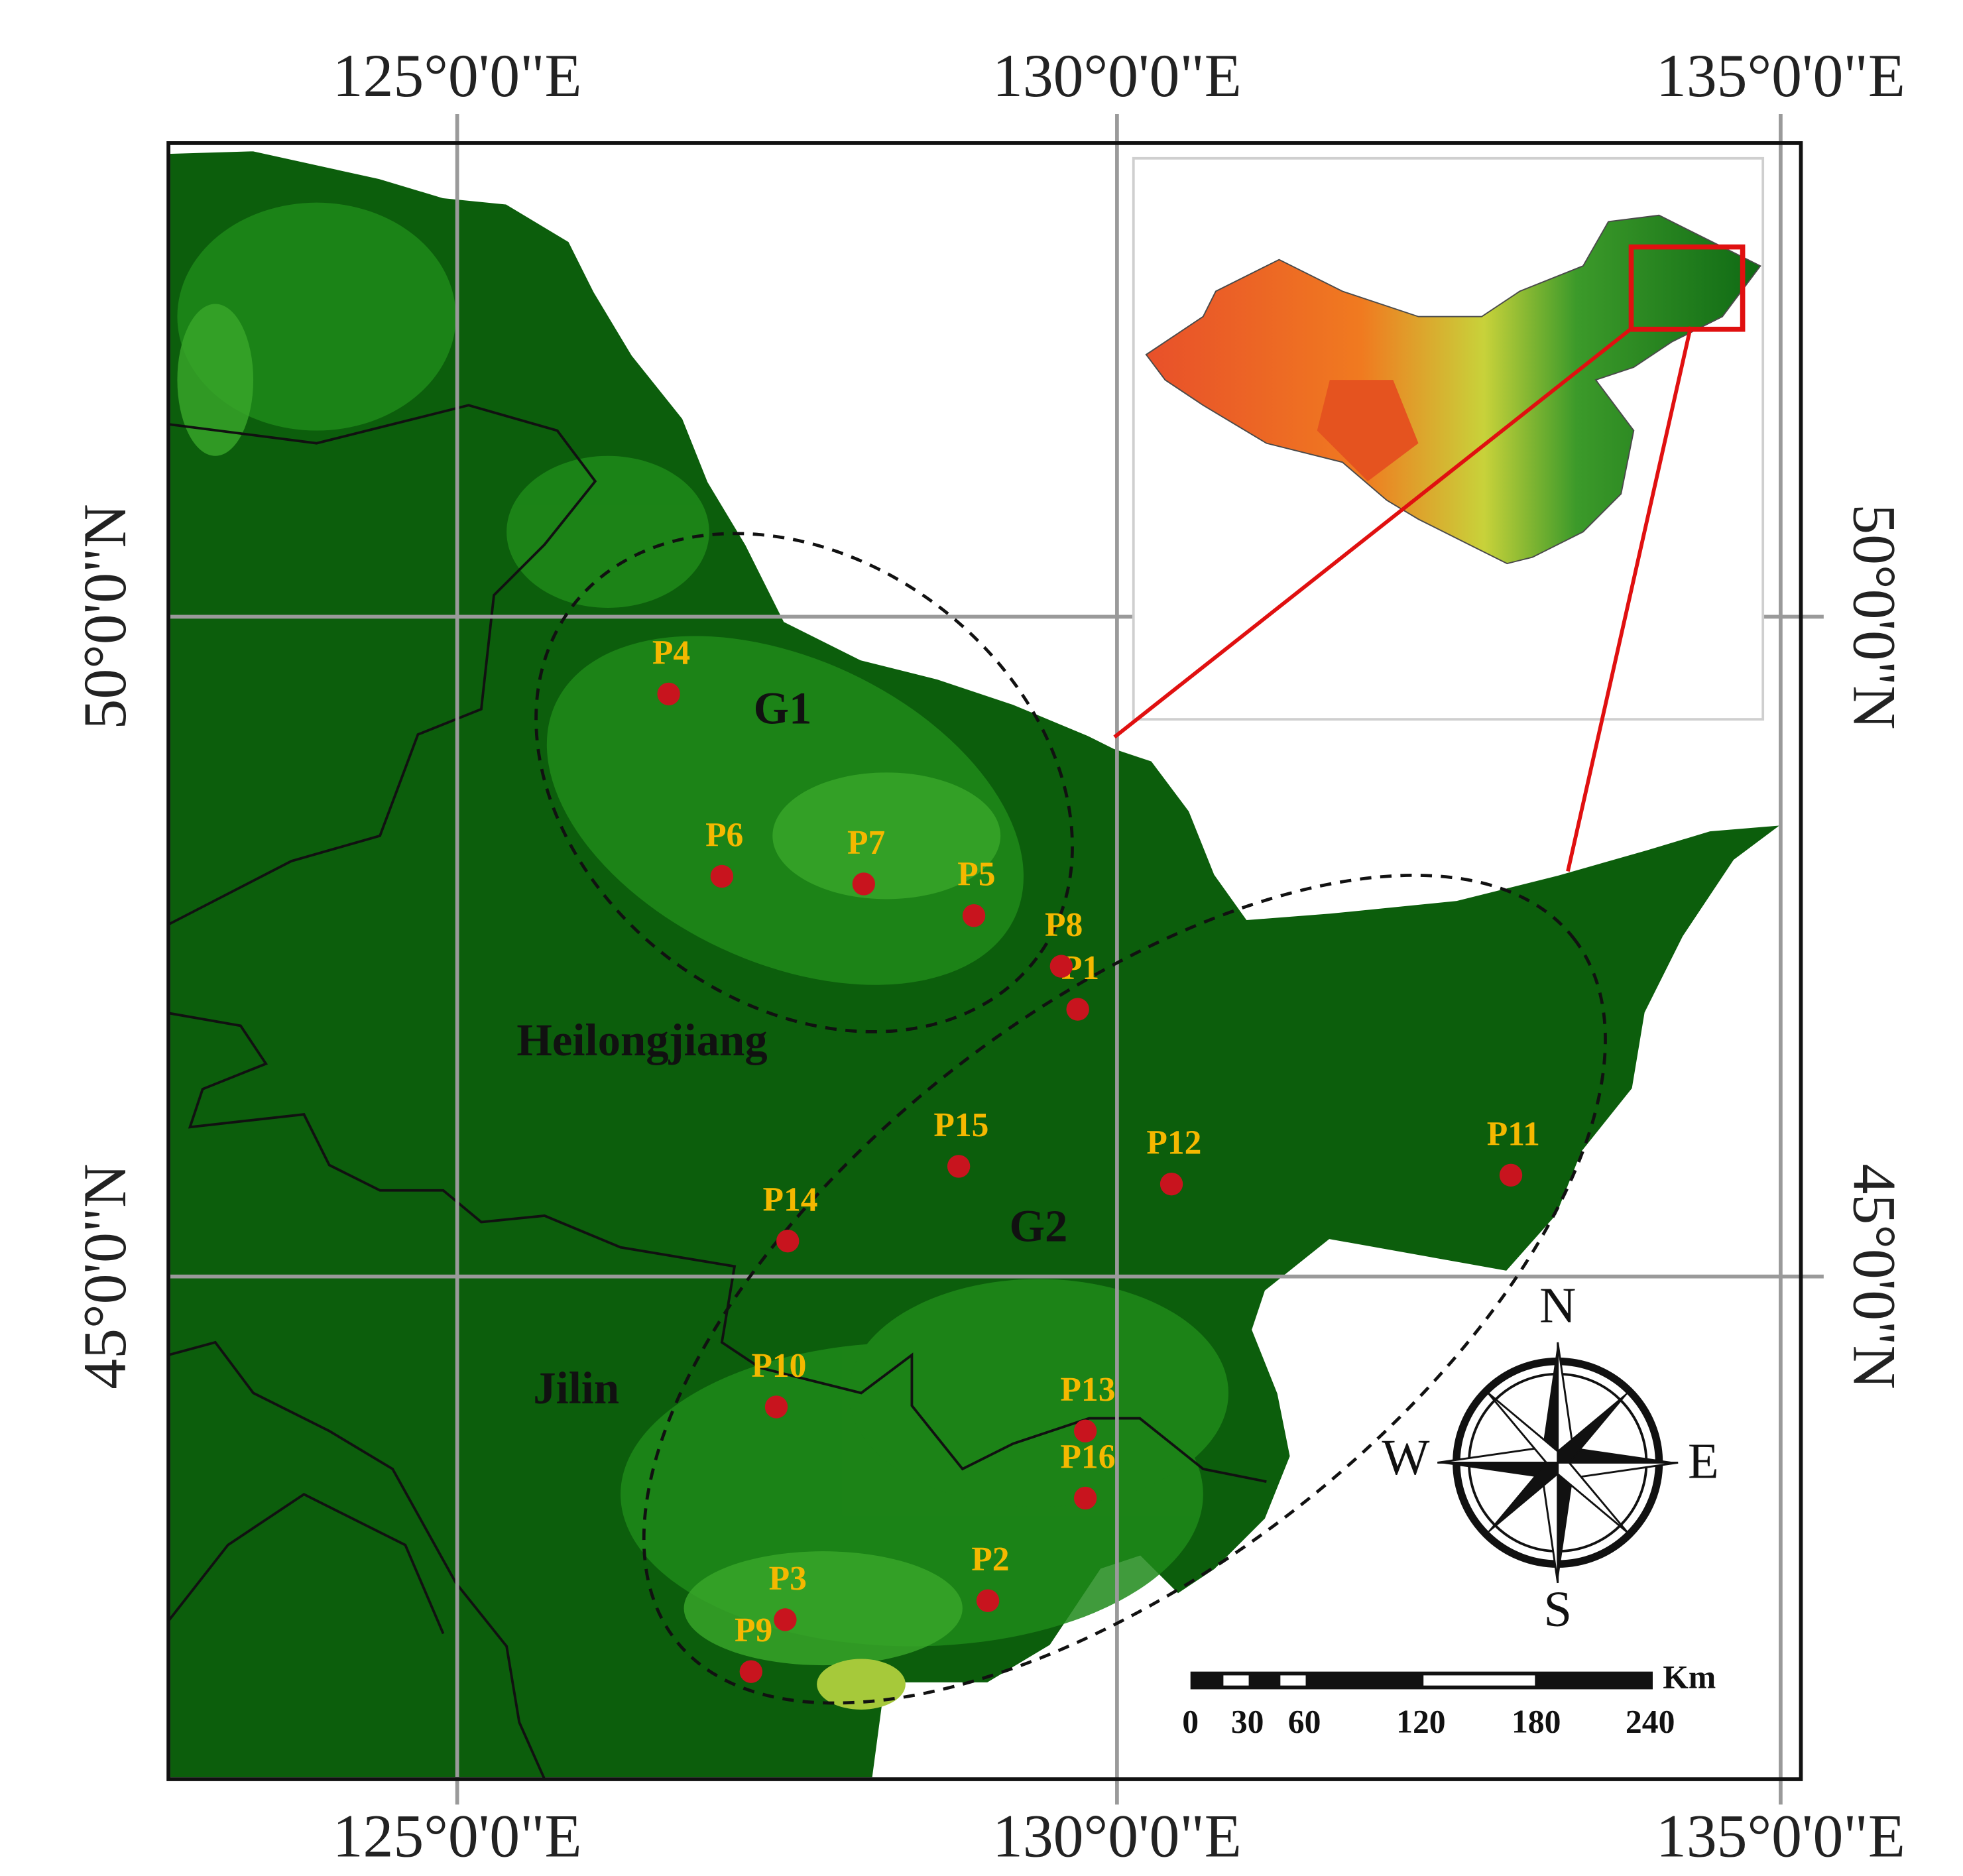 Image resolution: width=1963 pixels, height=1876 pixels. What do you see at coordinates (1513, 1134) in the screenshot?
I see `site-label: P11` at bounding box center [1513, 1134].